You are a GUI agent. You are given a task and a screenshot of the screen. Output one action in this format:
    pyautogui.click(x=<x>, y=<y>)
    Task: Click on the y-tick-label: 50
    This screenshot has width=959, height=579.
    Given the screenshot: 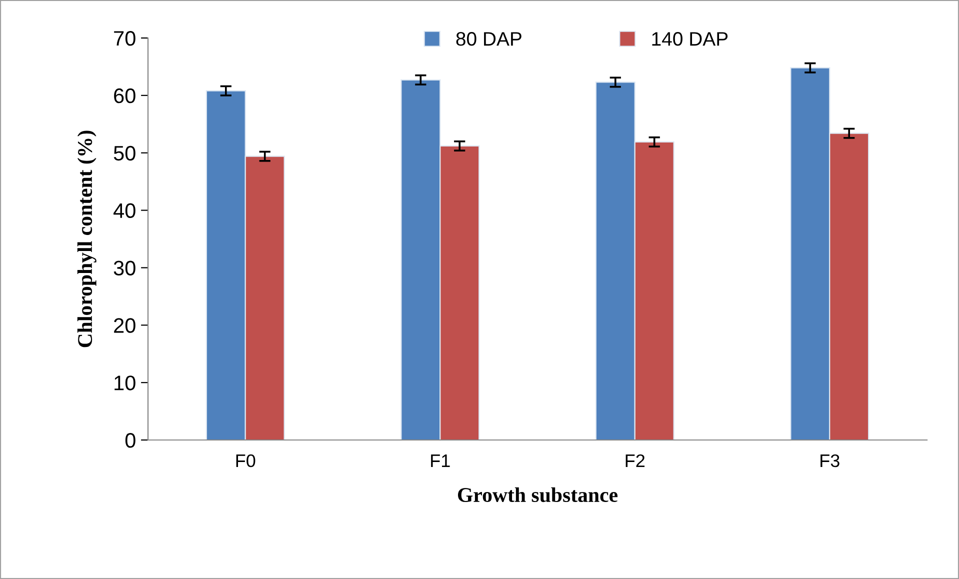 What is the action you would take?
    pyautogui.click(x=125, y=153)
    